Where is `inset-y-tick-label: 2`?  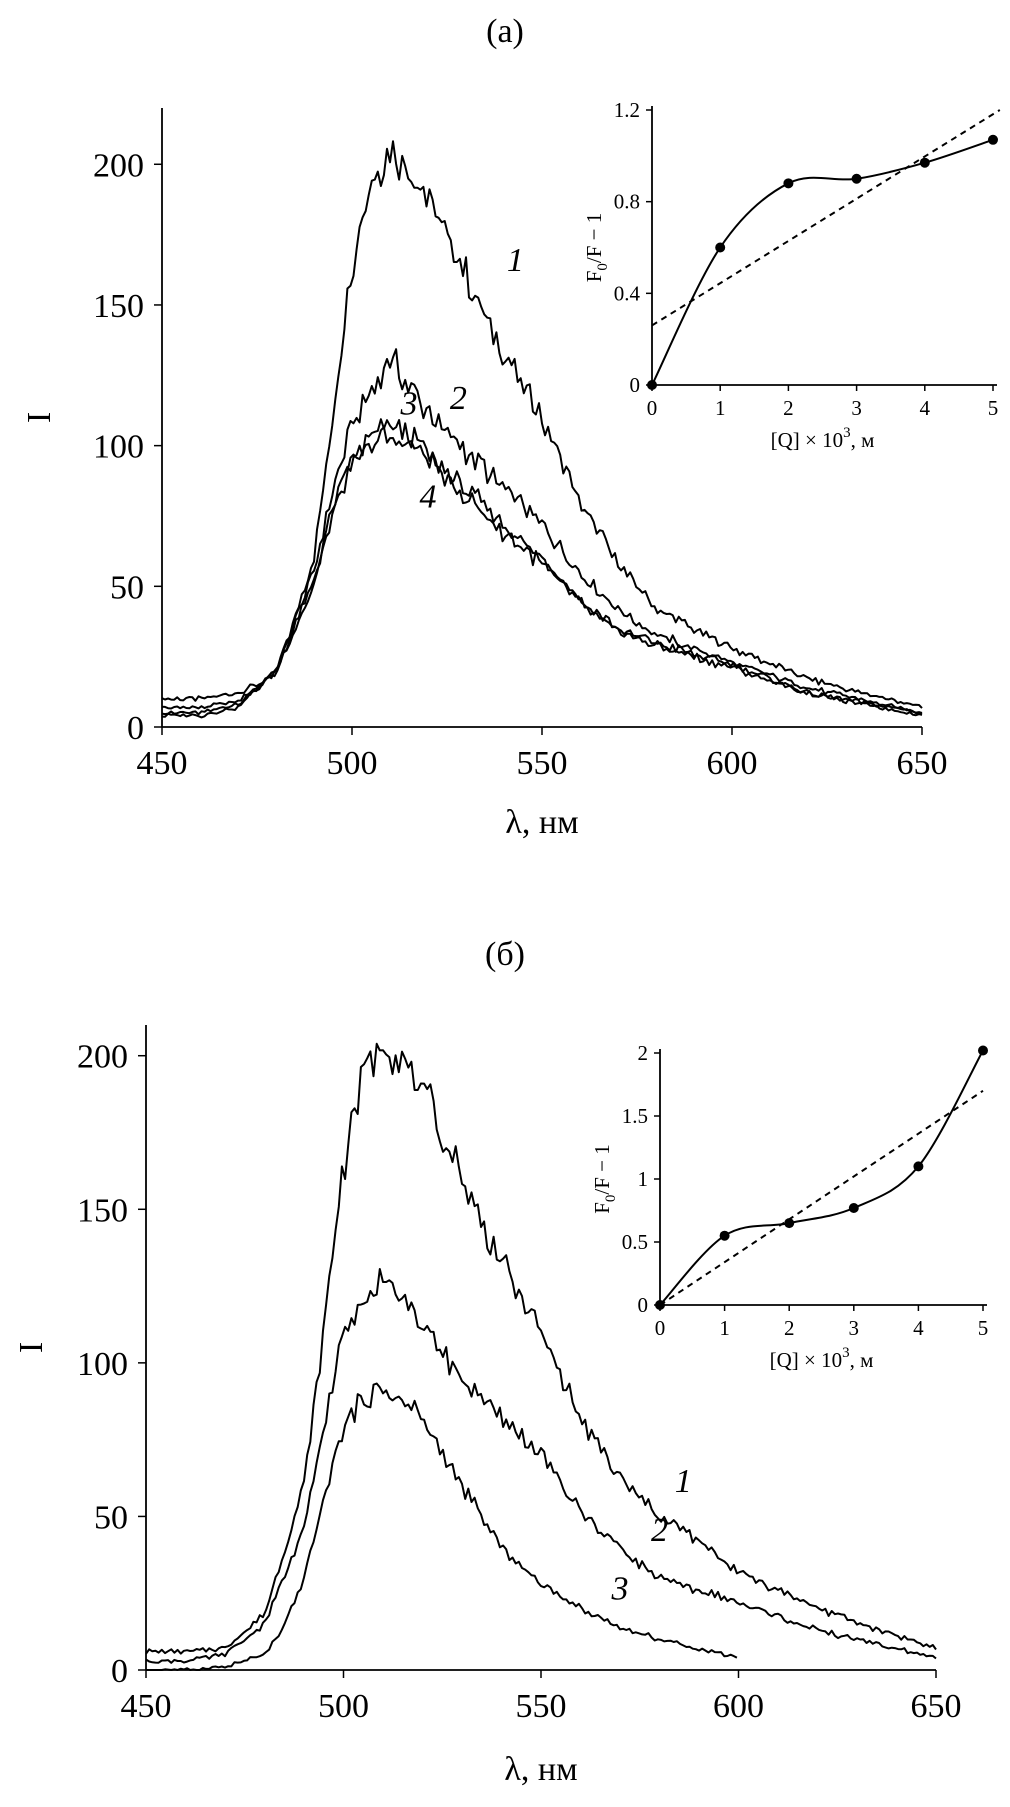
inset-y-tick-label: 2 is located at coordinates (643, 1053).